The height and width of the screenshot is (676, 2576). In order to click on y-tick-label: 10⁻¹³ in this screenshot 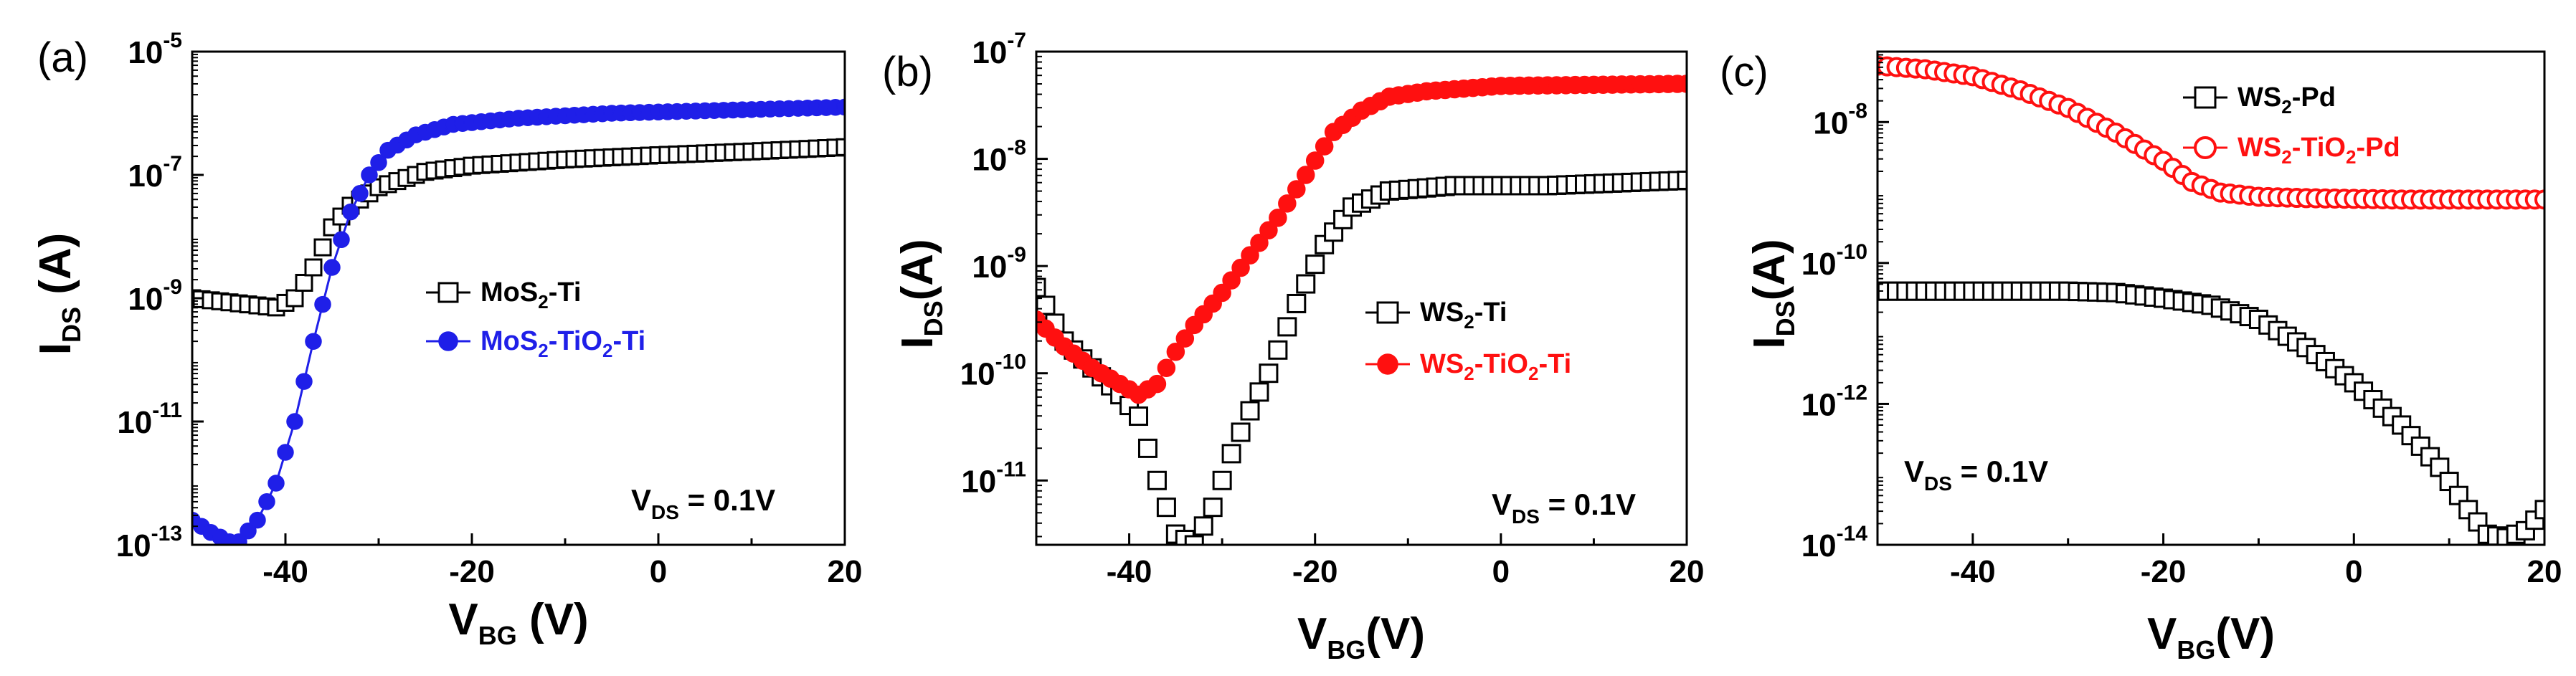, I will do `click(149, 542)`.